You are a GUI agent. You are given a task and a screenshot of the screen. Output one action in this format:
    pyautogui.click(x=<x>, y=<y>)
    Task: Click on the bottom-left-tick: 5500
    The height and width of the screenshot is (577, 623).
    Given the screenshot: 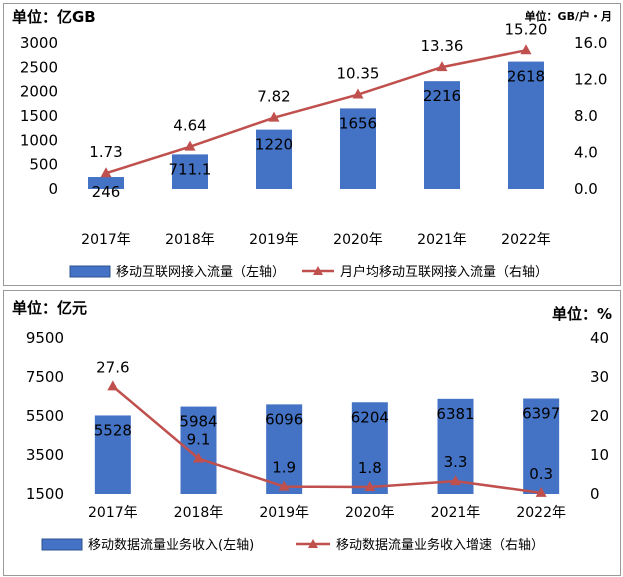 What is the action you would take?
    pyautogui.click(x=45, y=416)
    